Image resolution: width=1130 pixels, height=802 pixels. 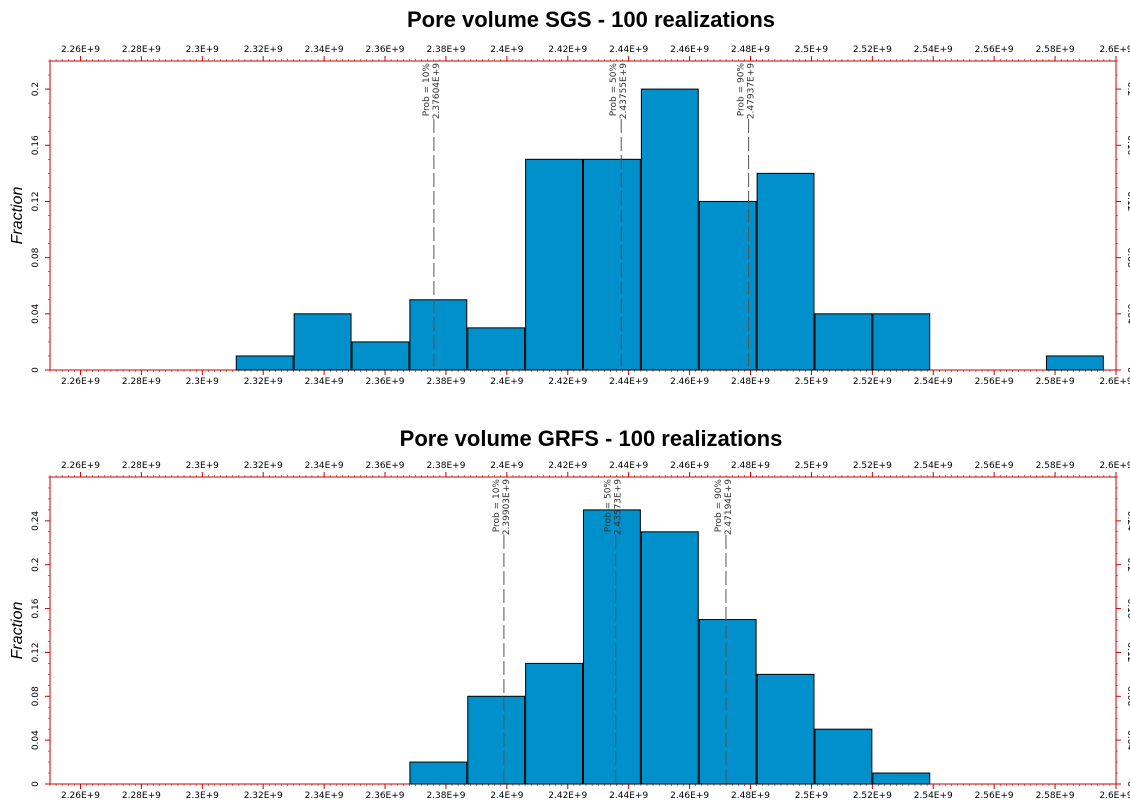 What do you see at coordinates (141, 466) in the screenshot?
I see `x-tick-label-top: 2.28E+9` at bounding box center [141, 466].